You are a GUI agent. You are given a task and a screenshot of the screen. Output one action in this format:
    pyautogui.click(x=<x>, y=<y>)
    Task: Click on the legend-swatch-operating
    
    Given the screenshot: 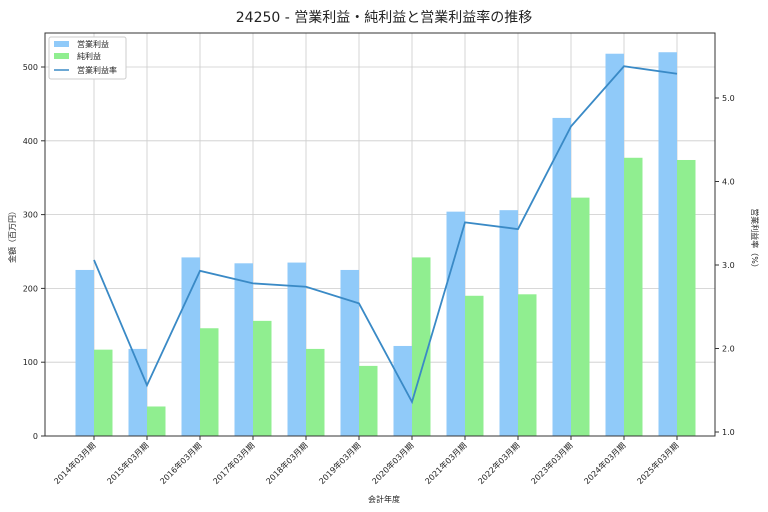 What is the action you would take?
    pyautogui.click(x=61, y=44)
    